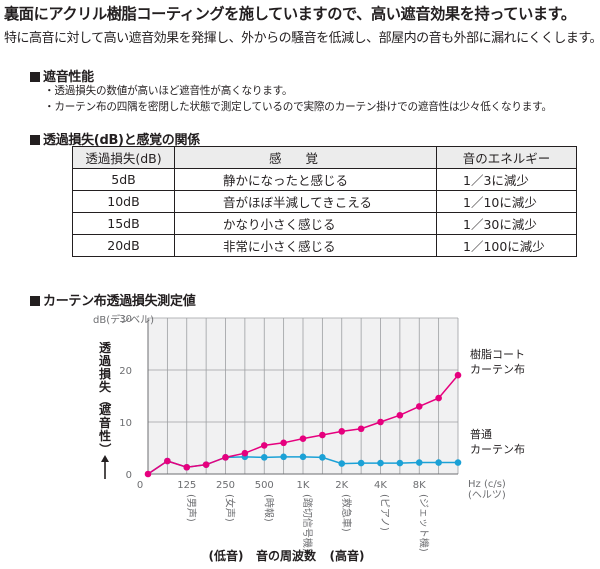  Describe the element at coordinates (129, 475) in the screenshot. I see `y-tick-label: 0` at that location.